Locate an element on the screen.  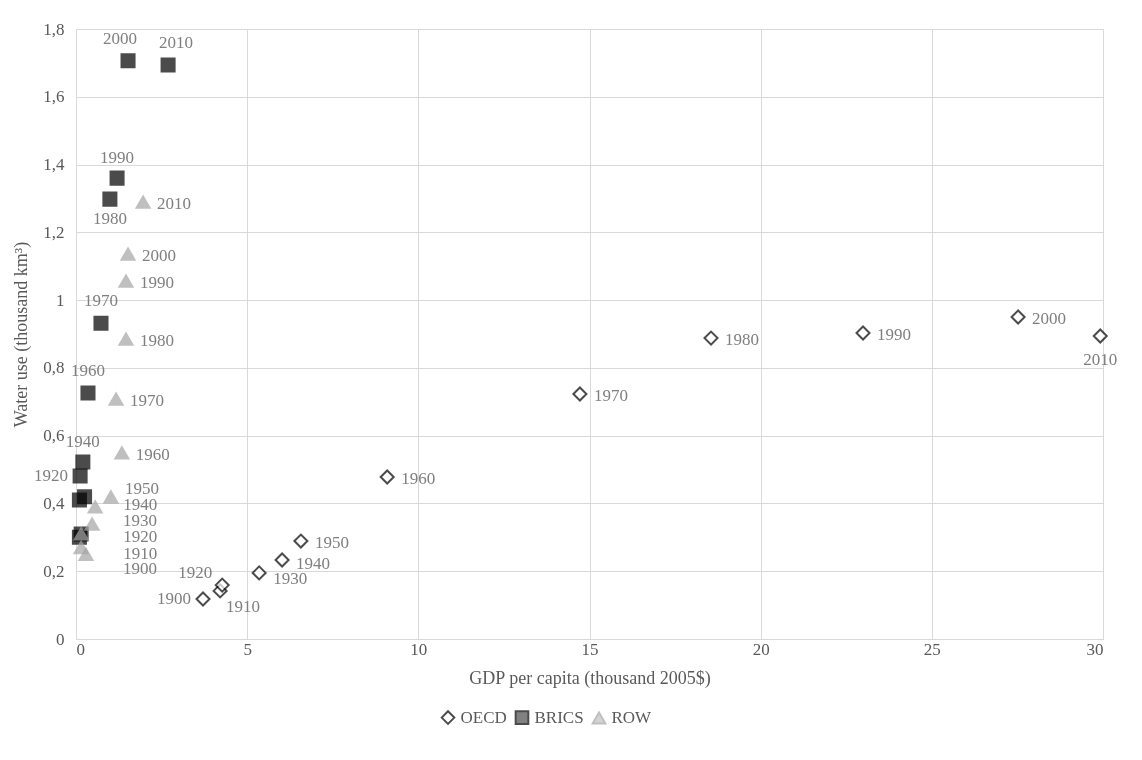
legend-label: ROW is located at coordinates (632, 718).